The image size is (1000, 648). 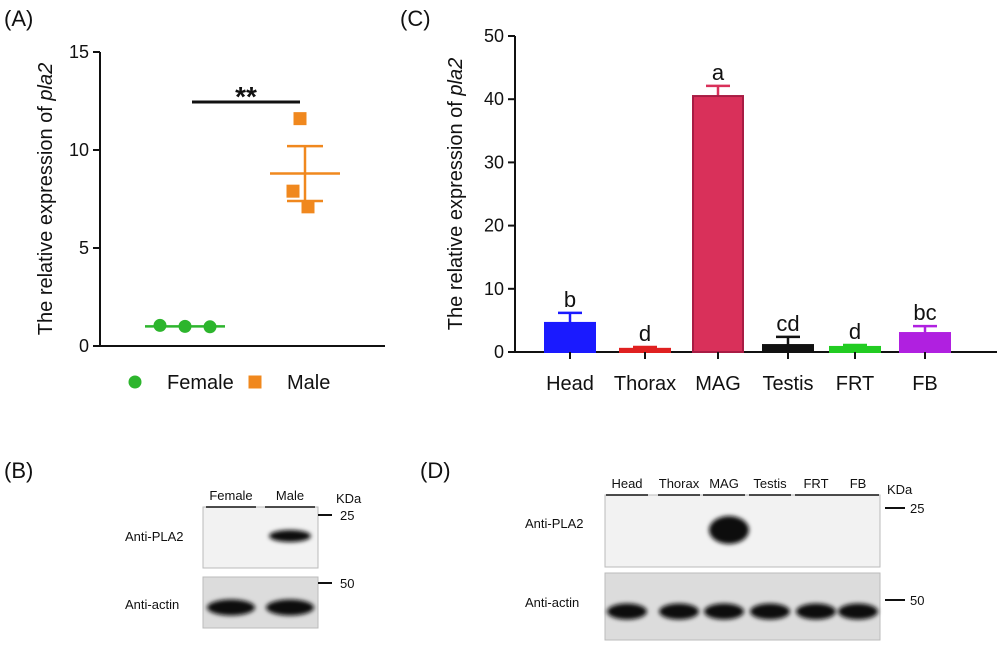 I want to click on blot-membrane, so click(x=742, y=606).